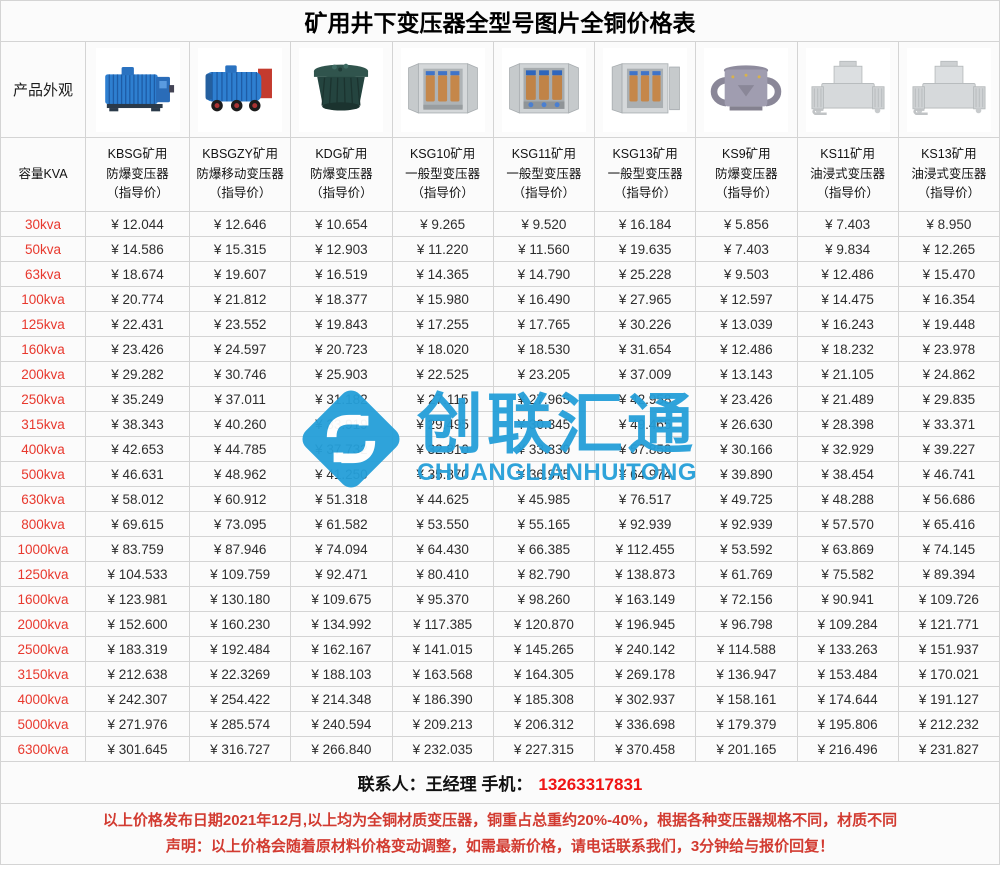 The image size is (1000, 873). What do you see at coordinates (645, 324) in the screenshot?
I see `price-cell: ¥ 30.226` at bounding box center [645, 324].